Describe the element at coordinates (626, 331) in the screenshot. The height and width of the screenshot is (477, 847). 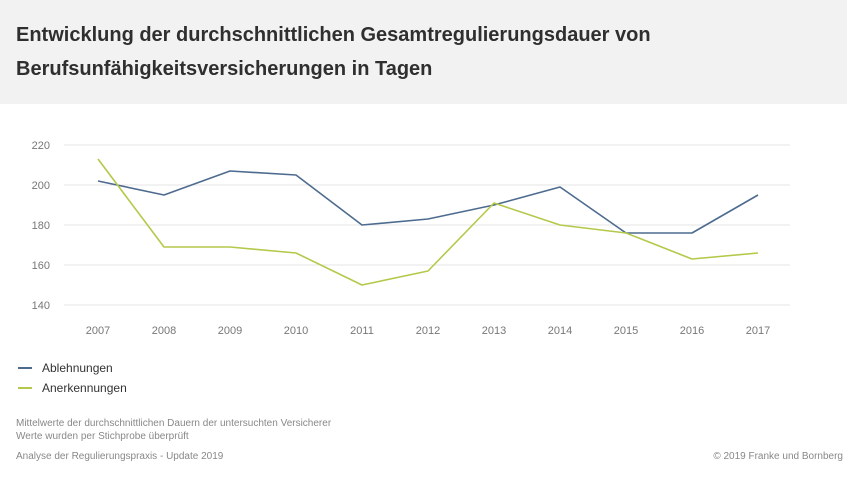
I see `x-tick-label-2015: 2015` at that location.